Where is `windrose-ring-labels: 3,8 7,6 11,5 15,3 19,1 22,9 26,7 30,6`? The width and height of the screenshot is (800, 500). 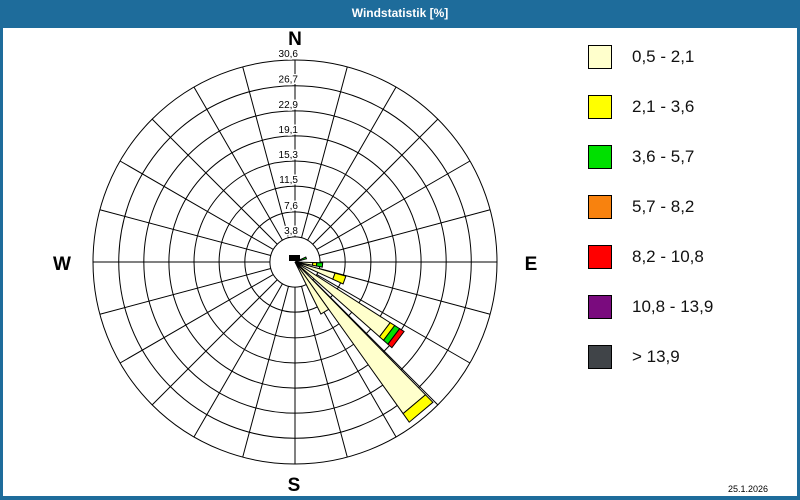 windrose-ring-labels: 3,8 7,6 11,5 15,3 19,1 22,9 26,7 30,6 is located at coordinates (288, 143).